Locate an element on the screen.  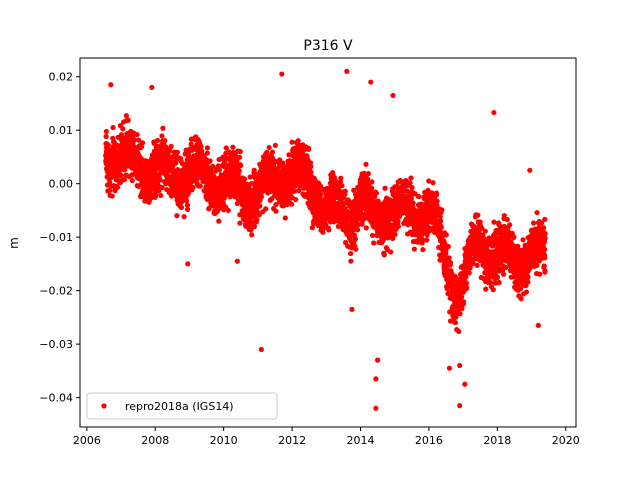
x-tick-label: 2010 is located at coordinates (224, 440).